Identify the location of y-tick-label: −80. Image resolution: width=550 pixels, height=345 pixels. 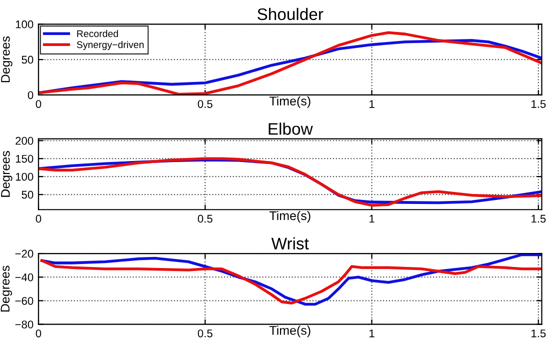
(24, 324).